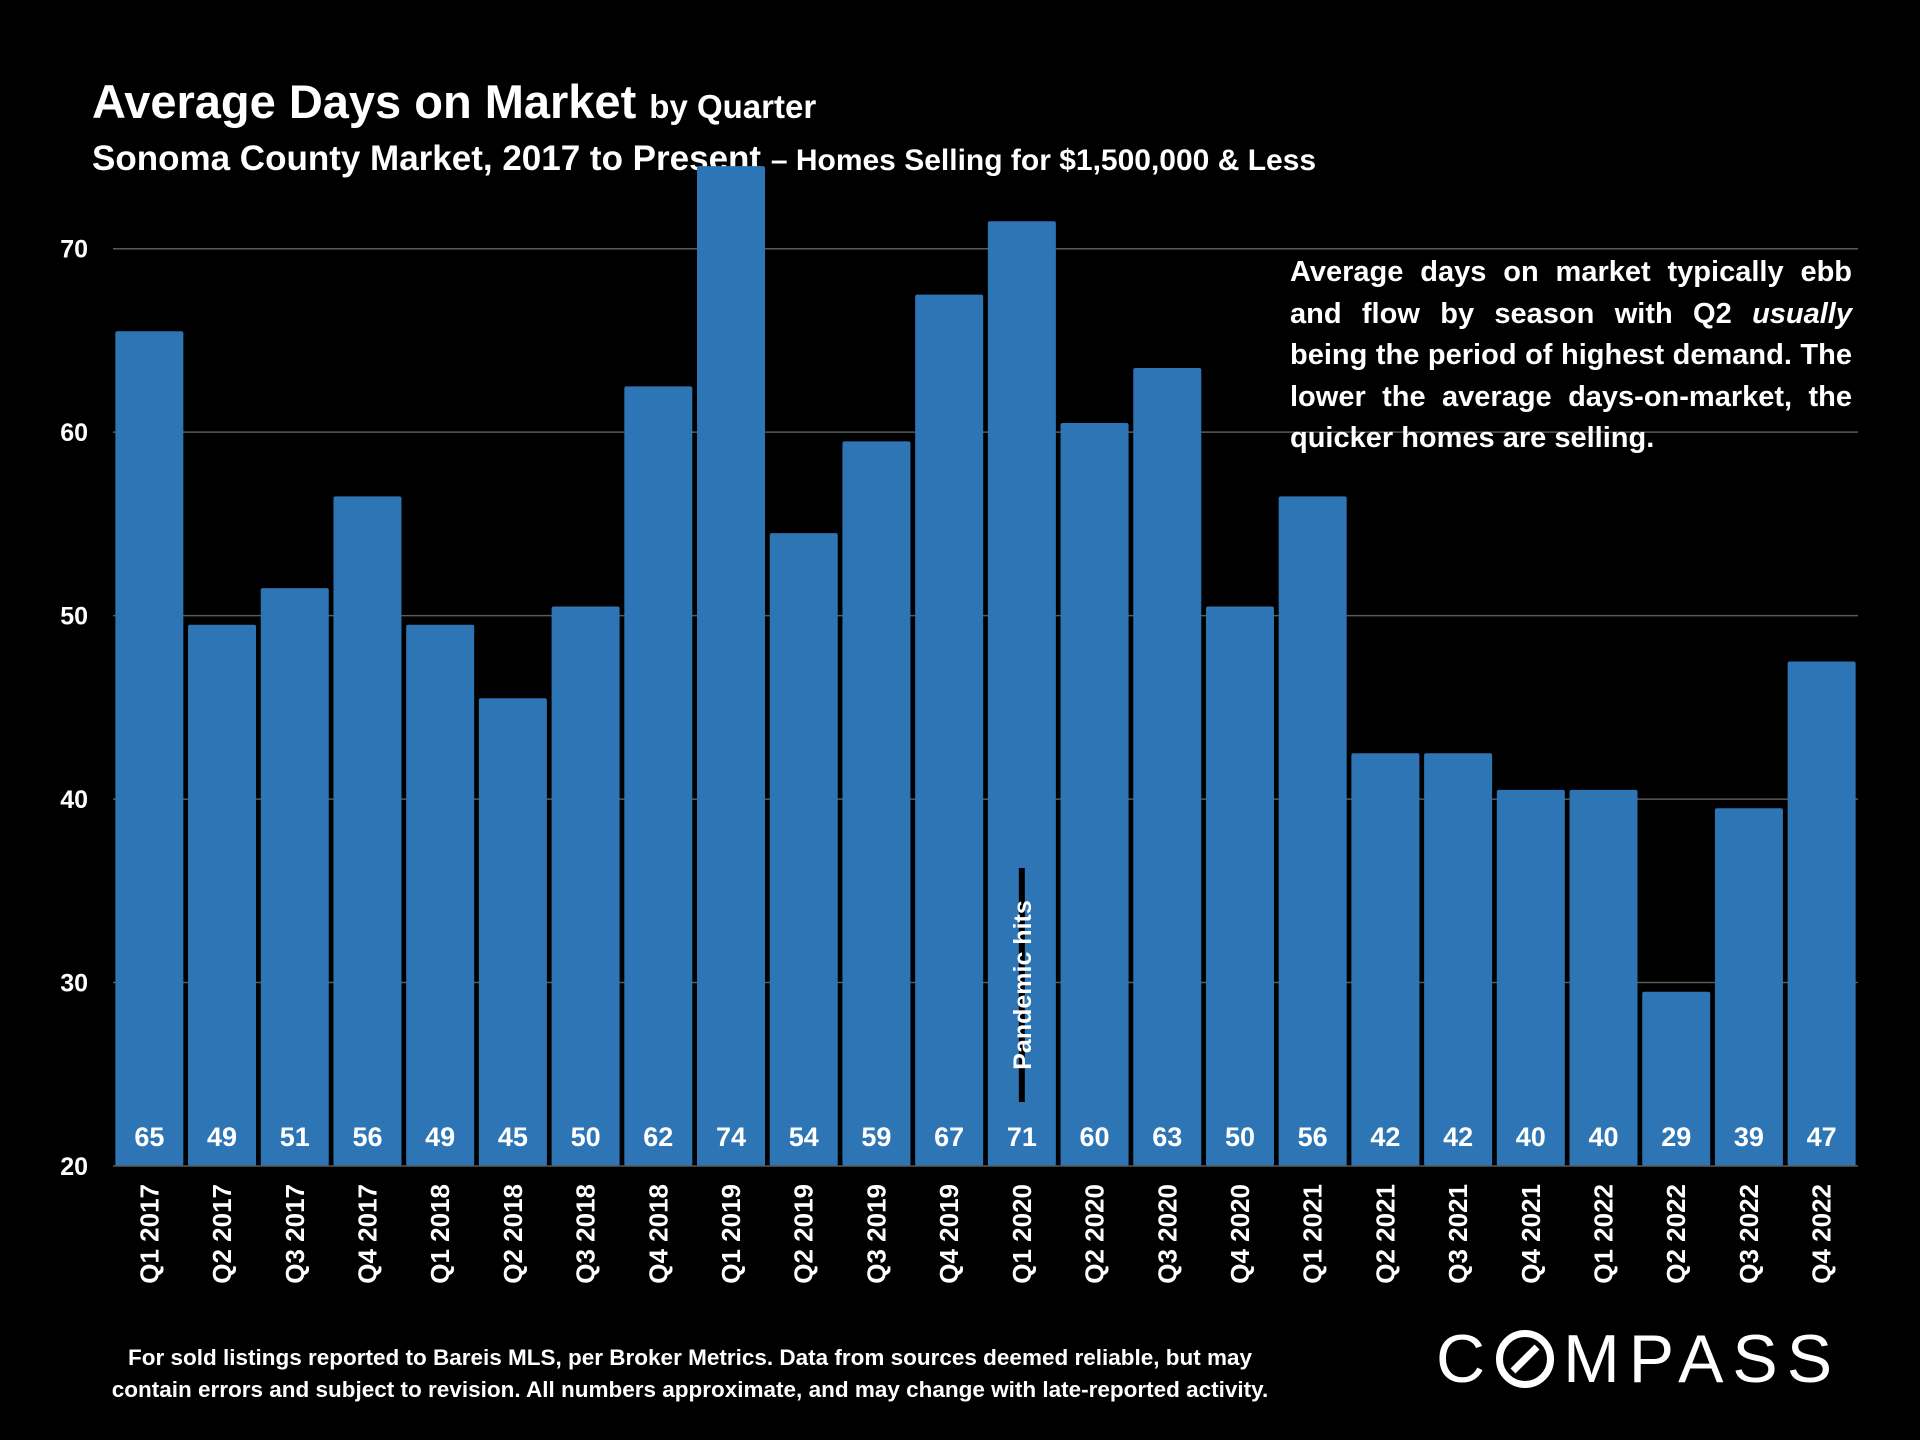 This screenshot has width=1920, height=1440. I want to click on x-tick-label: Q4 2020, so click(1240, 1234).